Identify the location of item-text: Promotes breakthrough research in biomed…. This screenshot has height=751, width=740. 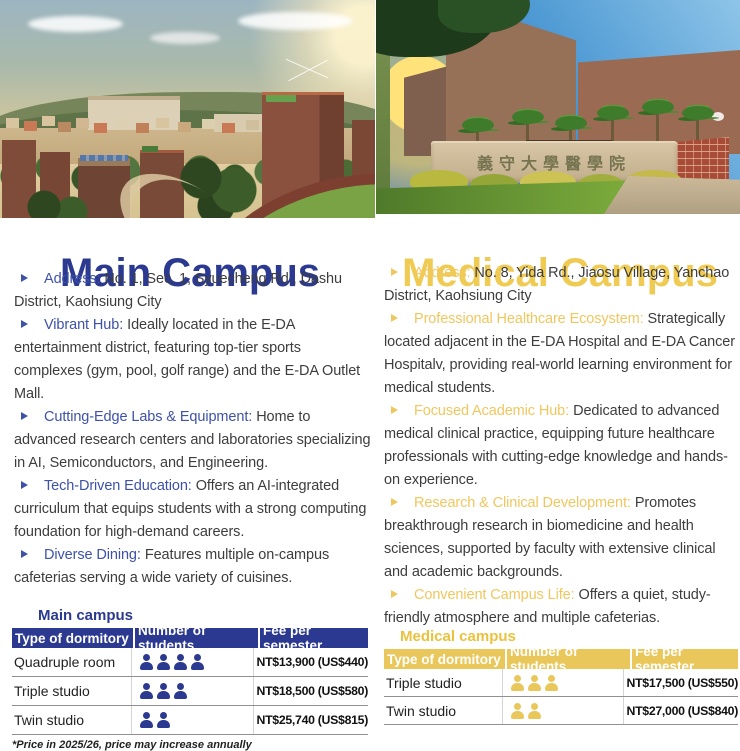
(550, 537).